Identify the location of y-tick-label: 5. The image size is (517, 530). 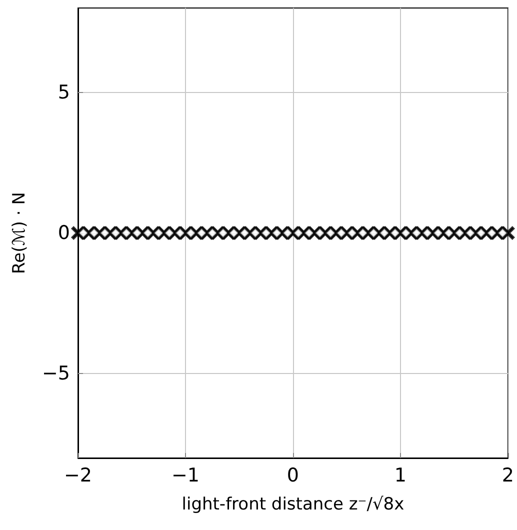
(64, 92).